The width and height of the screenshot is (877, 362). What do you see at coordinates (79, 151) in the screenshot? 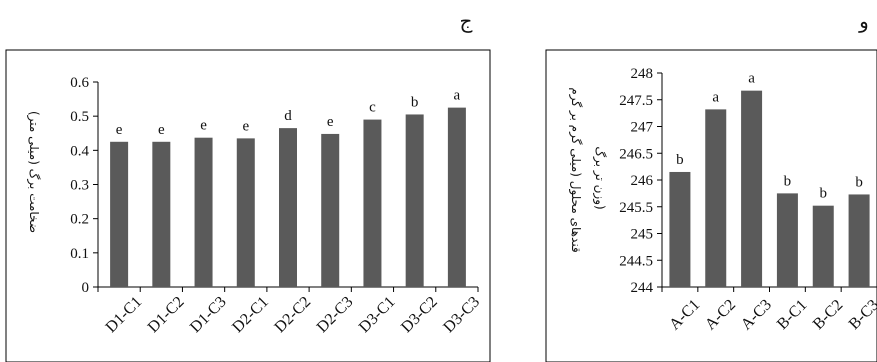
I see `y-tick-label: 0.4` at bounding box center [79, 151].